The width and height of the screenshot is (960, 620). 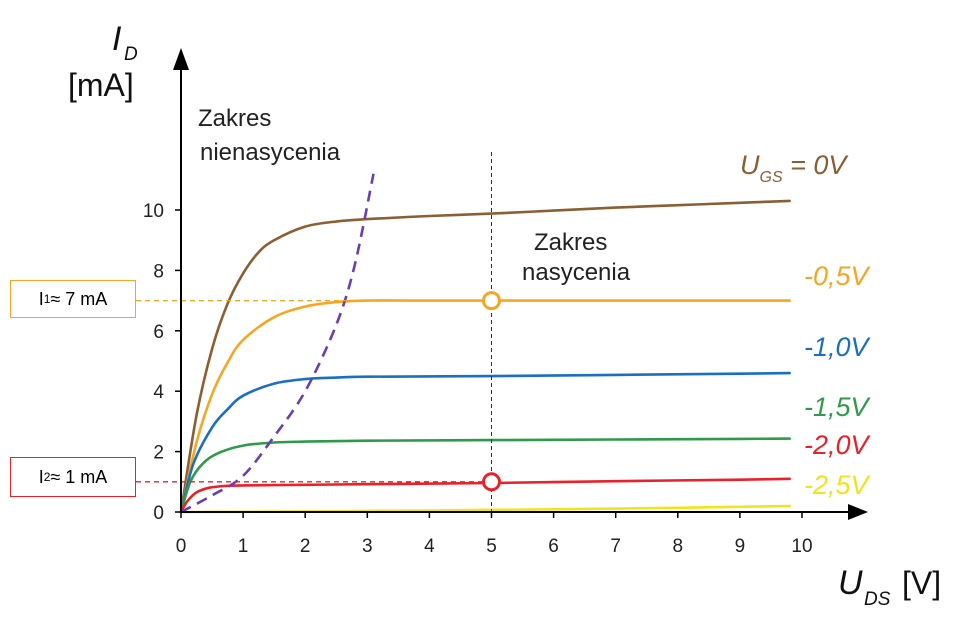 I want to click on x-tick-label: 0, so click(x=181, y=546).